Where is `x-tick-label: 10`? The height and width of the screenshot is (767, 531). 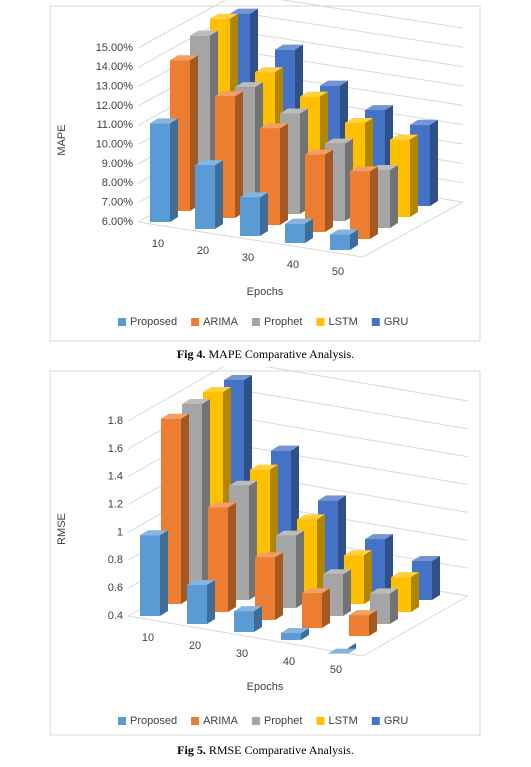
x-tick-label: 10 is located at coordinates (158, 244).